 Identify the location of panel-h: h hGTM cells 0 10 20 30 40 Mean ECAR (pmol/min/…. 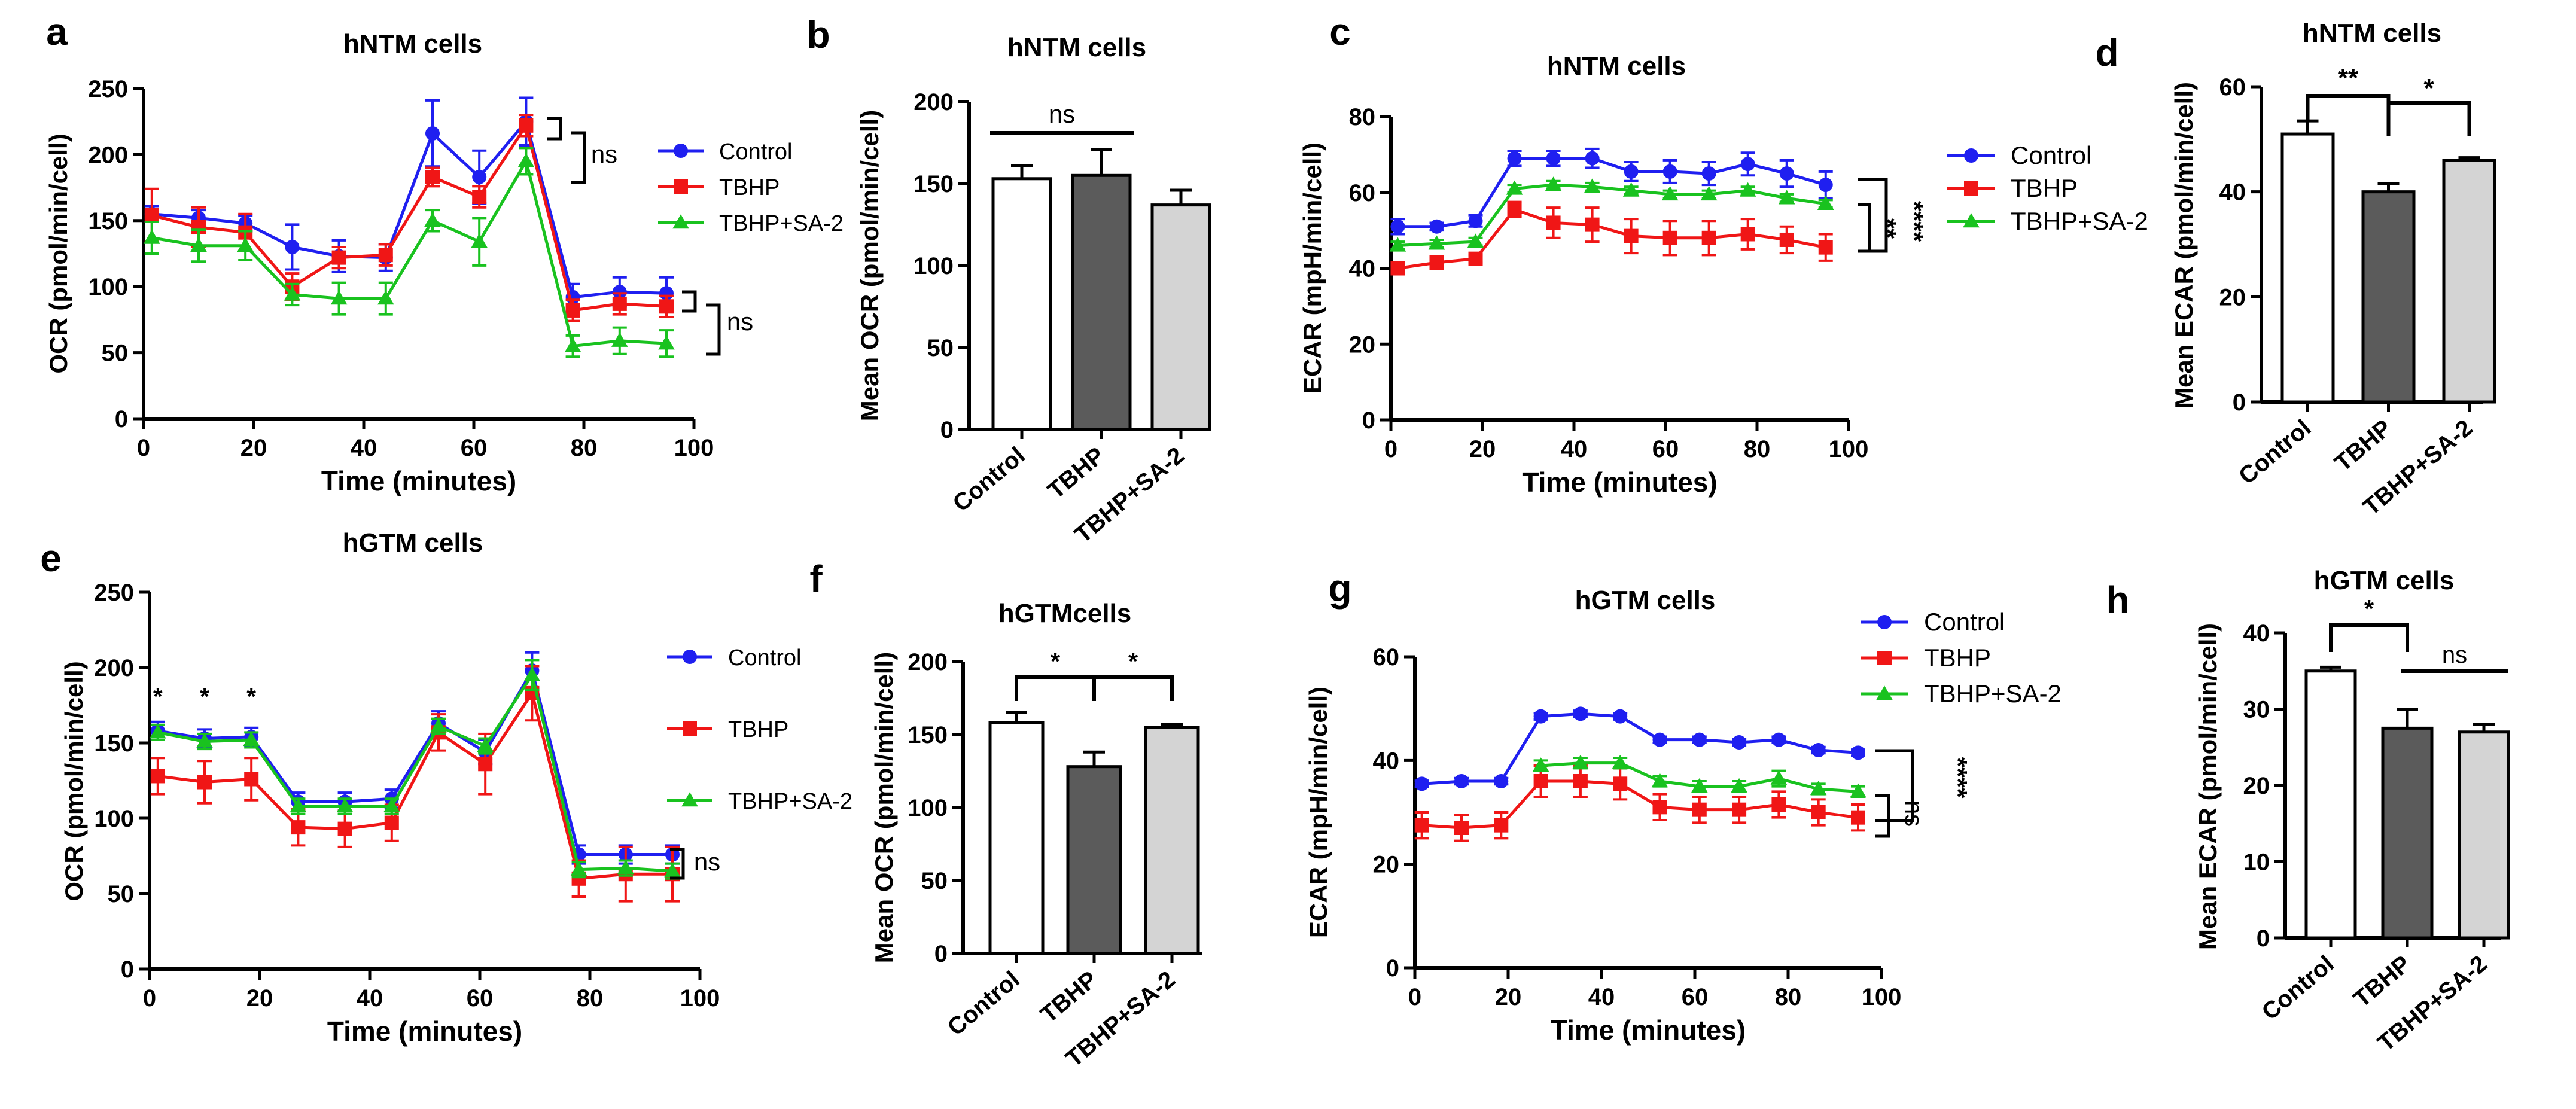
(2308, 811).